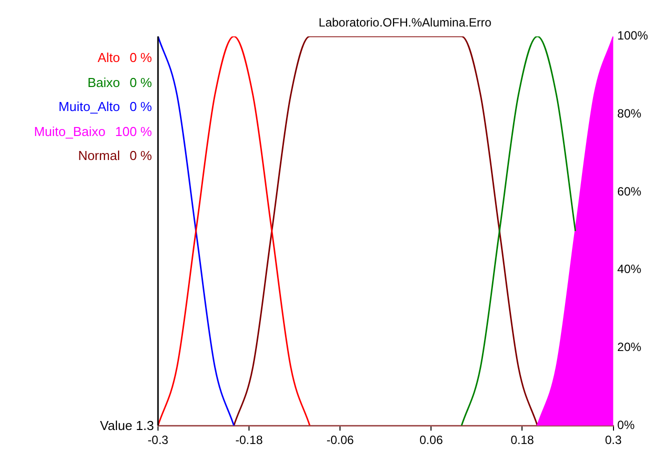 The width and height of the screenshot is (664, 459). I want to click on text: Value 1.3, so click(126, 425).